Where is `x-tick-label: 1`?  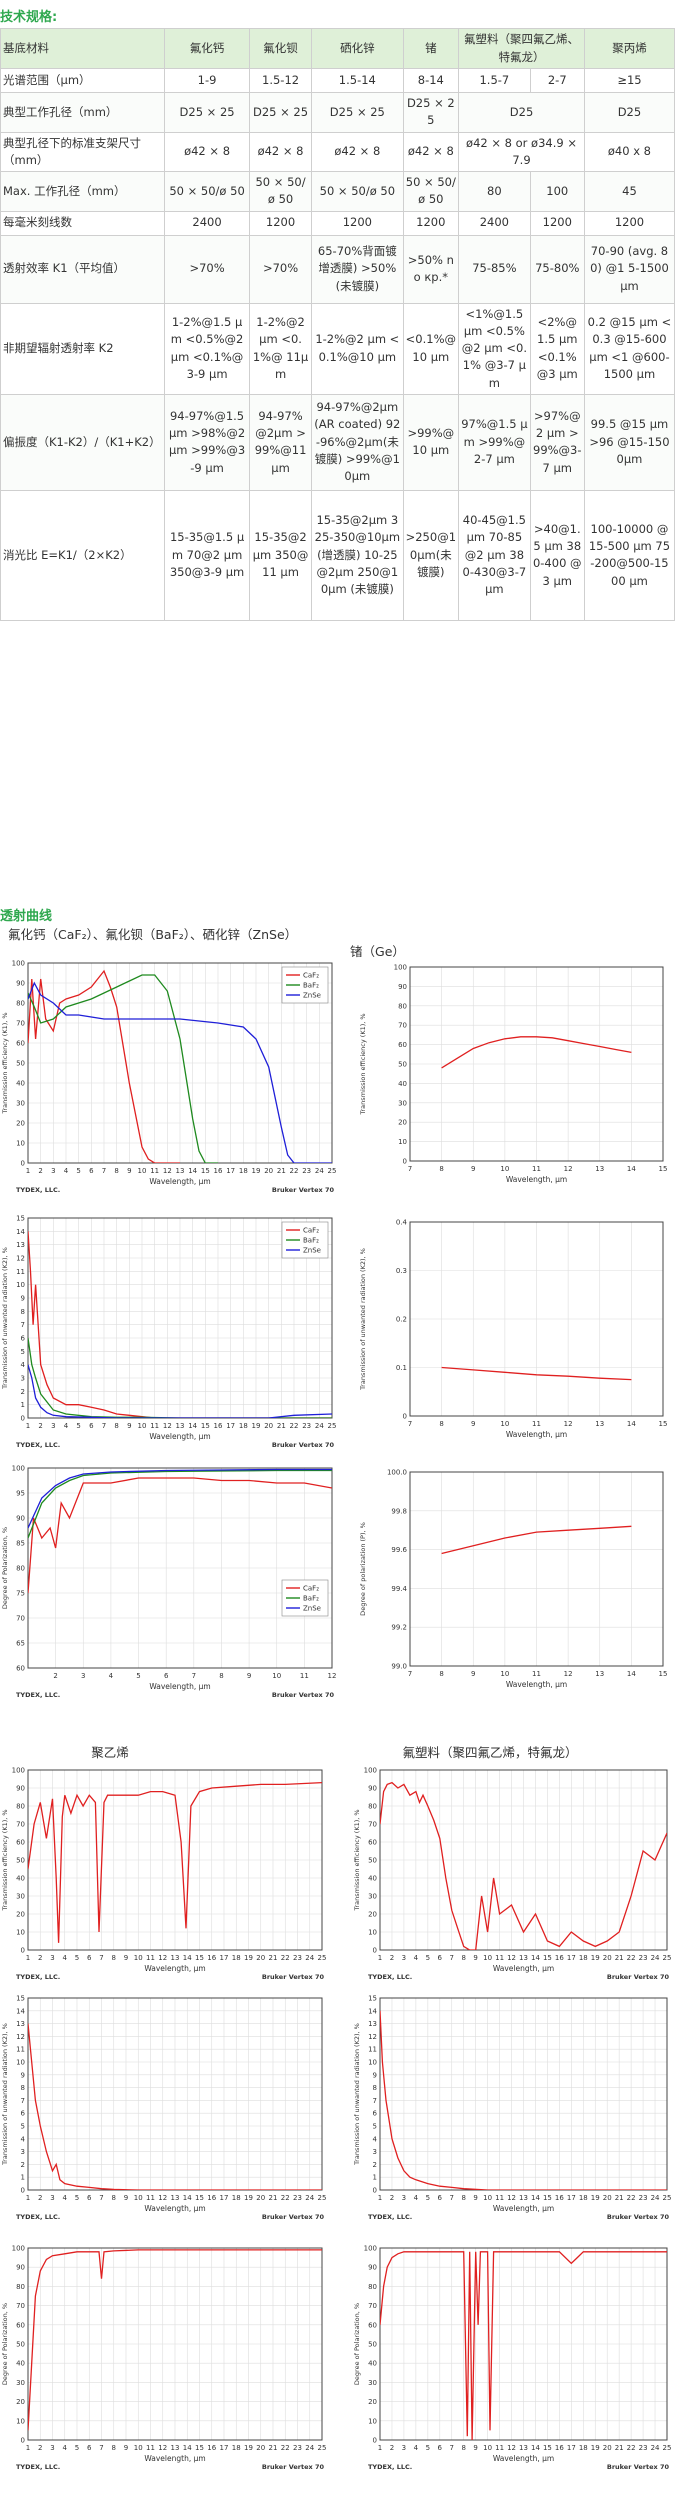 x-tick-label: 1 is located at coordinates (380, 2448).